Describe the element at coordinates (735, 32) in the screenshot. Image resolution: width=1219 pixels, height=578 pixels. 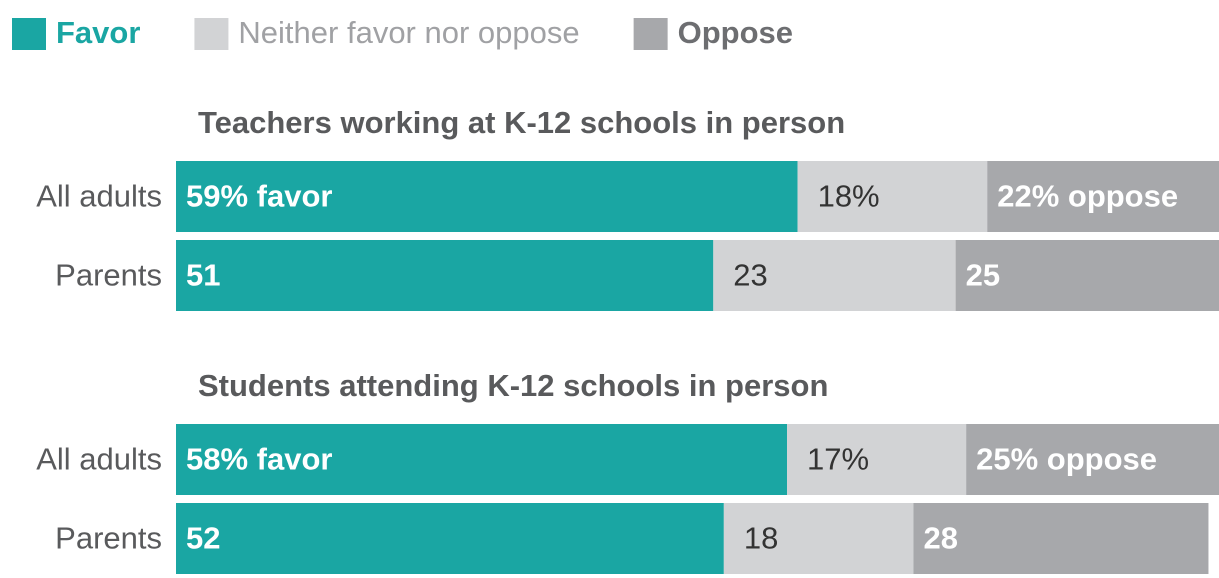
I see `legend-label: Oppose` at that location.